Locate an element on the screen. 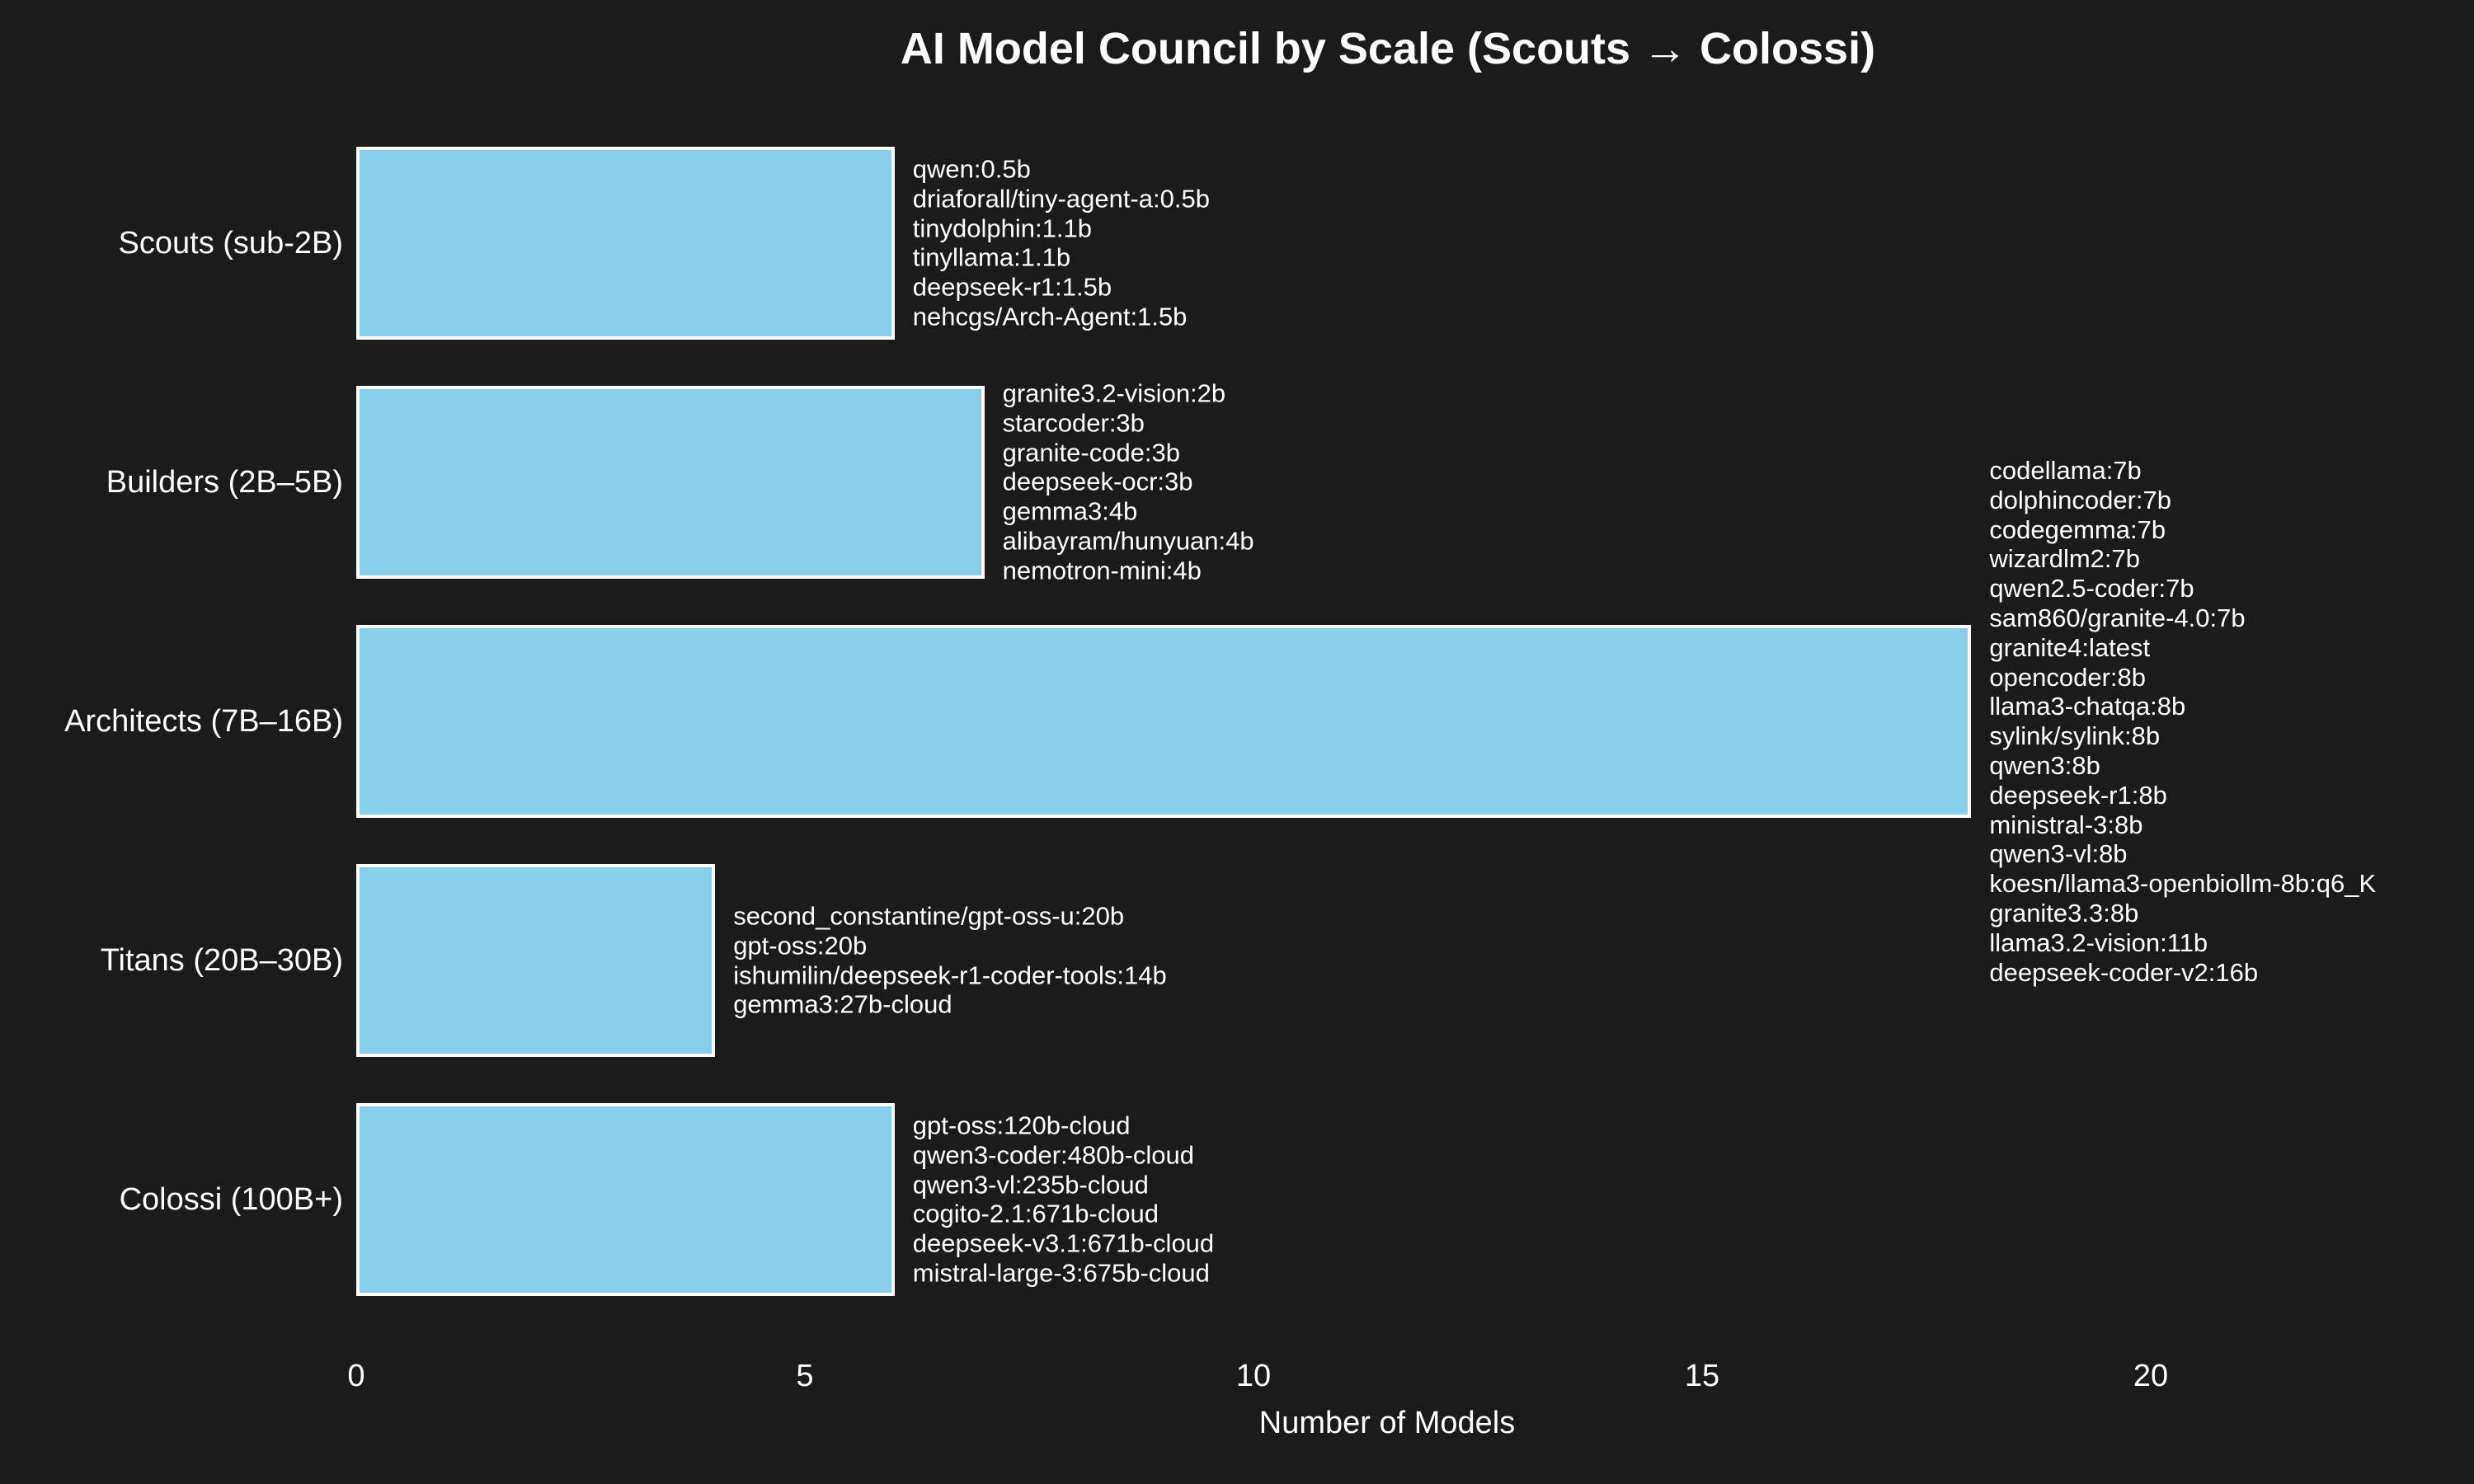 This screenshot has width=2474, height=1484. model-name: second_constantine/gpt-oss-u:20b is located at coordinates (929, 916).